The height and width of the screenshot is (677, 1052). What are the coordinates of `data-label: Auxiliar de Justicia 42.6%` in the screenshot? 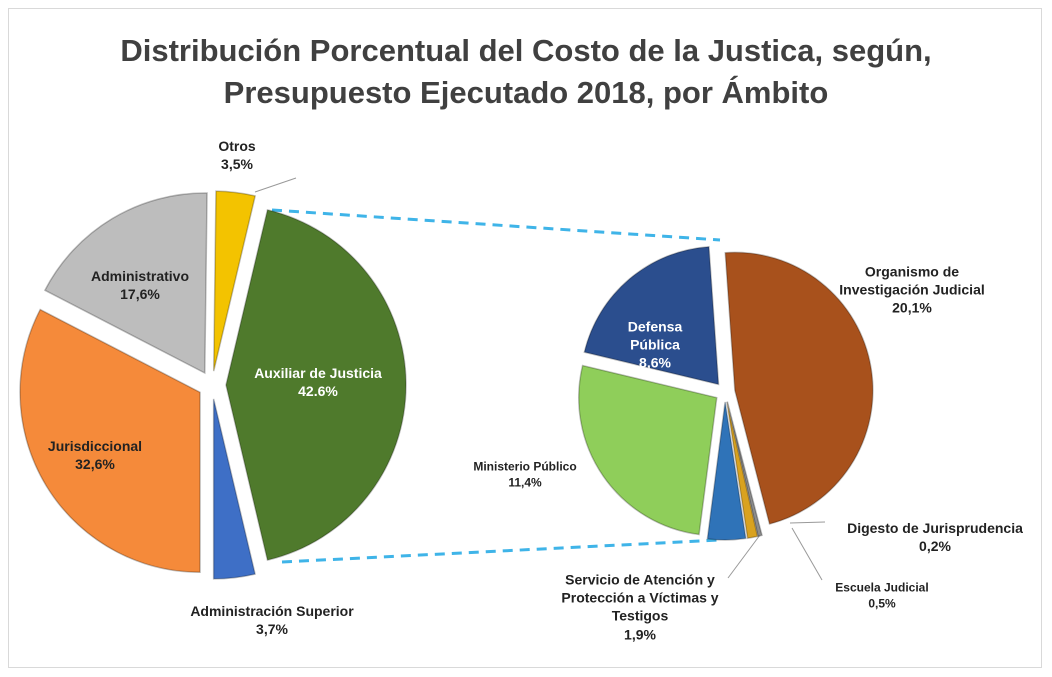 It's located at (318, 382).